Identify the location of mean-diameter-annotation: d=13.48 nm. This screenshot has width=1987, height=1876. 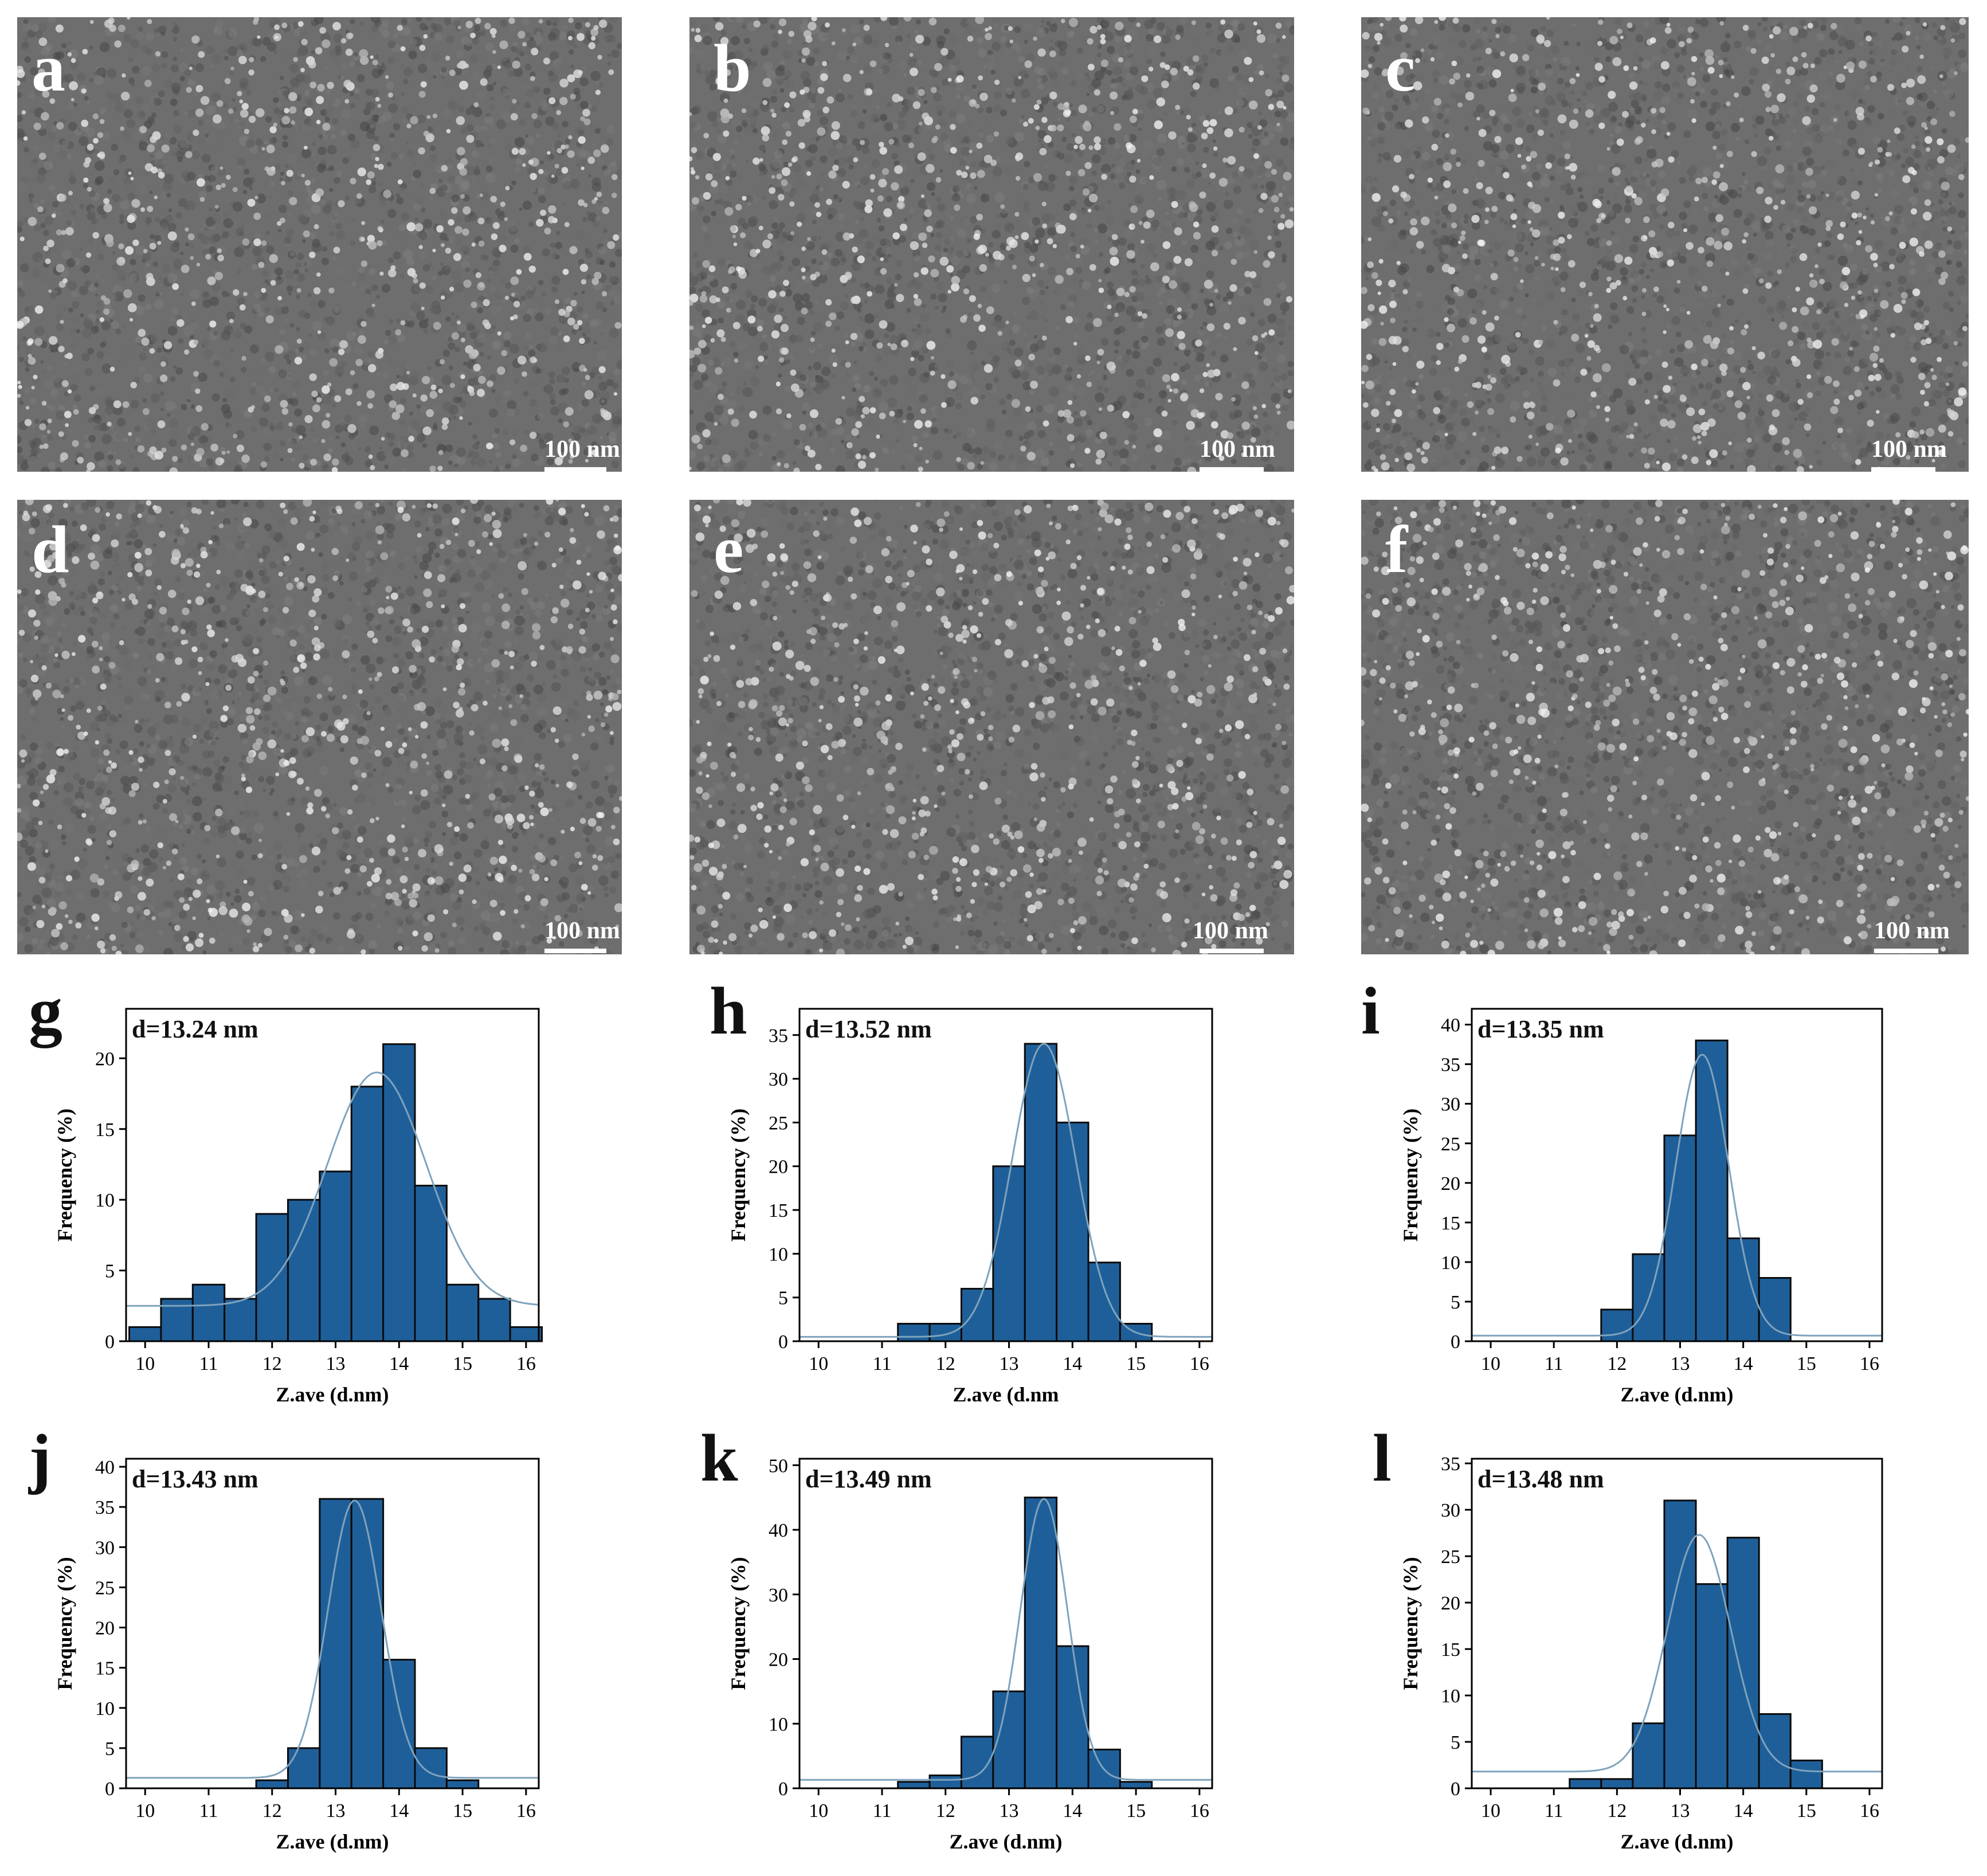
(1541, 1479).